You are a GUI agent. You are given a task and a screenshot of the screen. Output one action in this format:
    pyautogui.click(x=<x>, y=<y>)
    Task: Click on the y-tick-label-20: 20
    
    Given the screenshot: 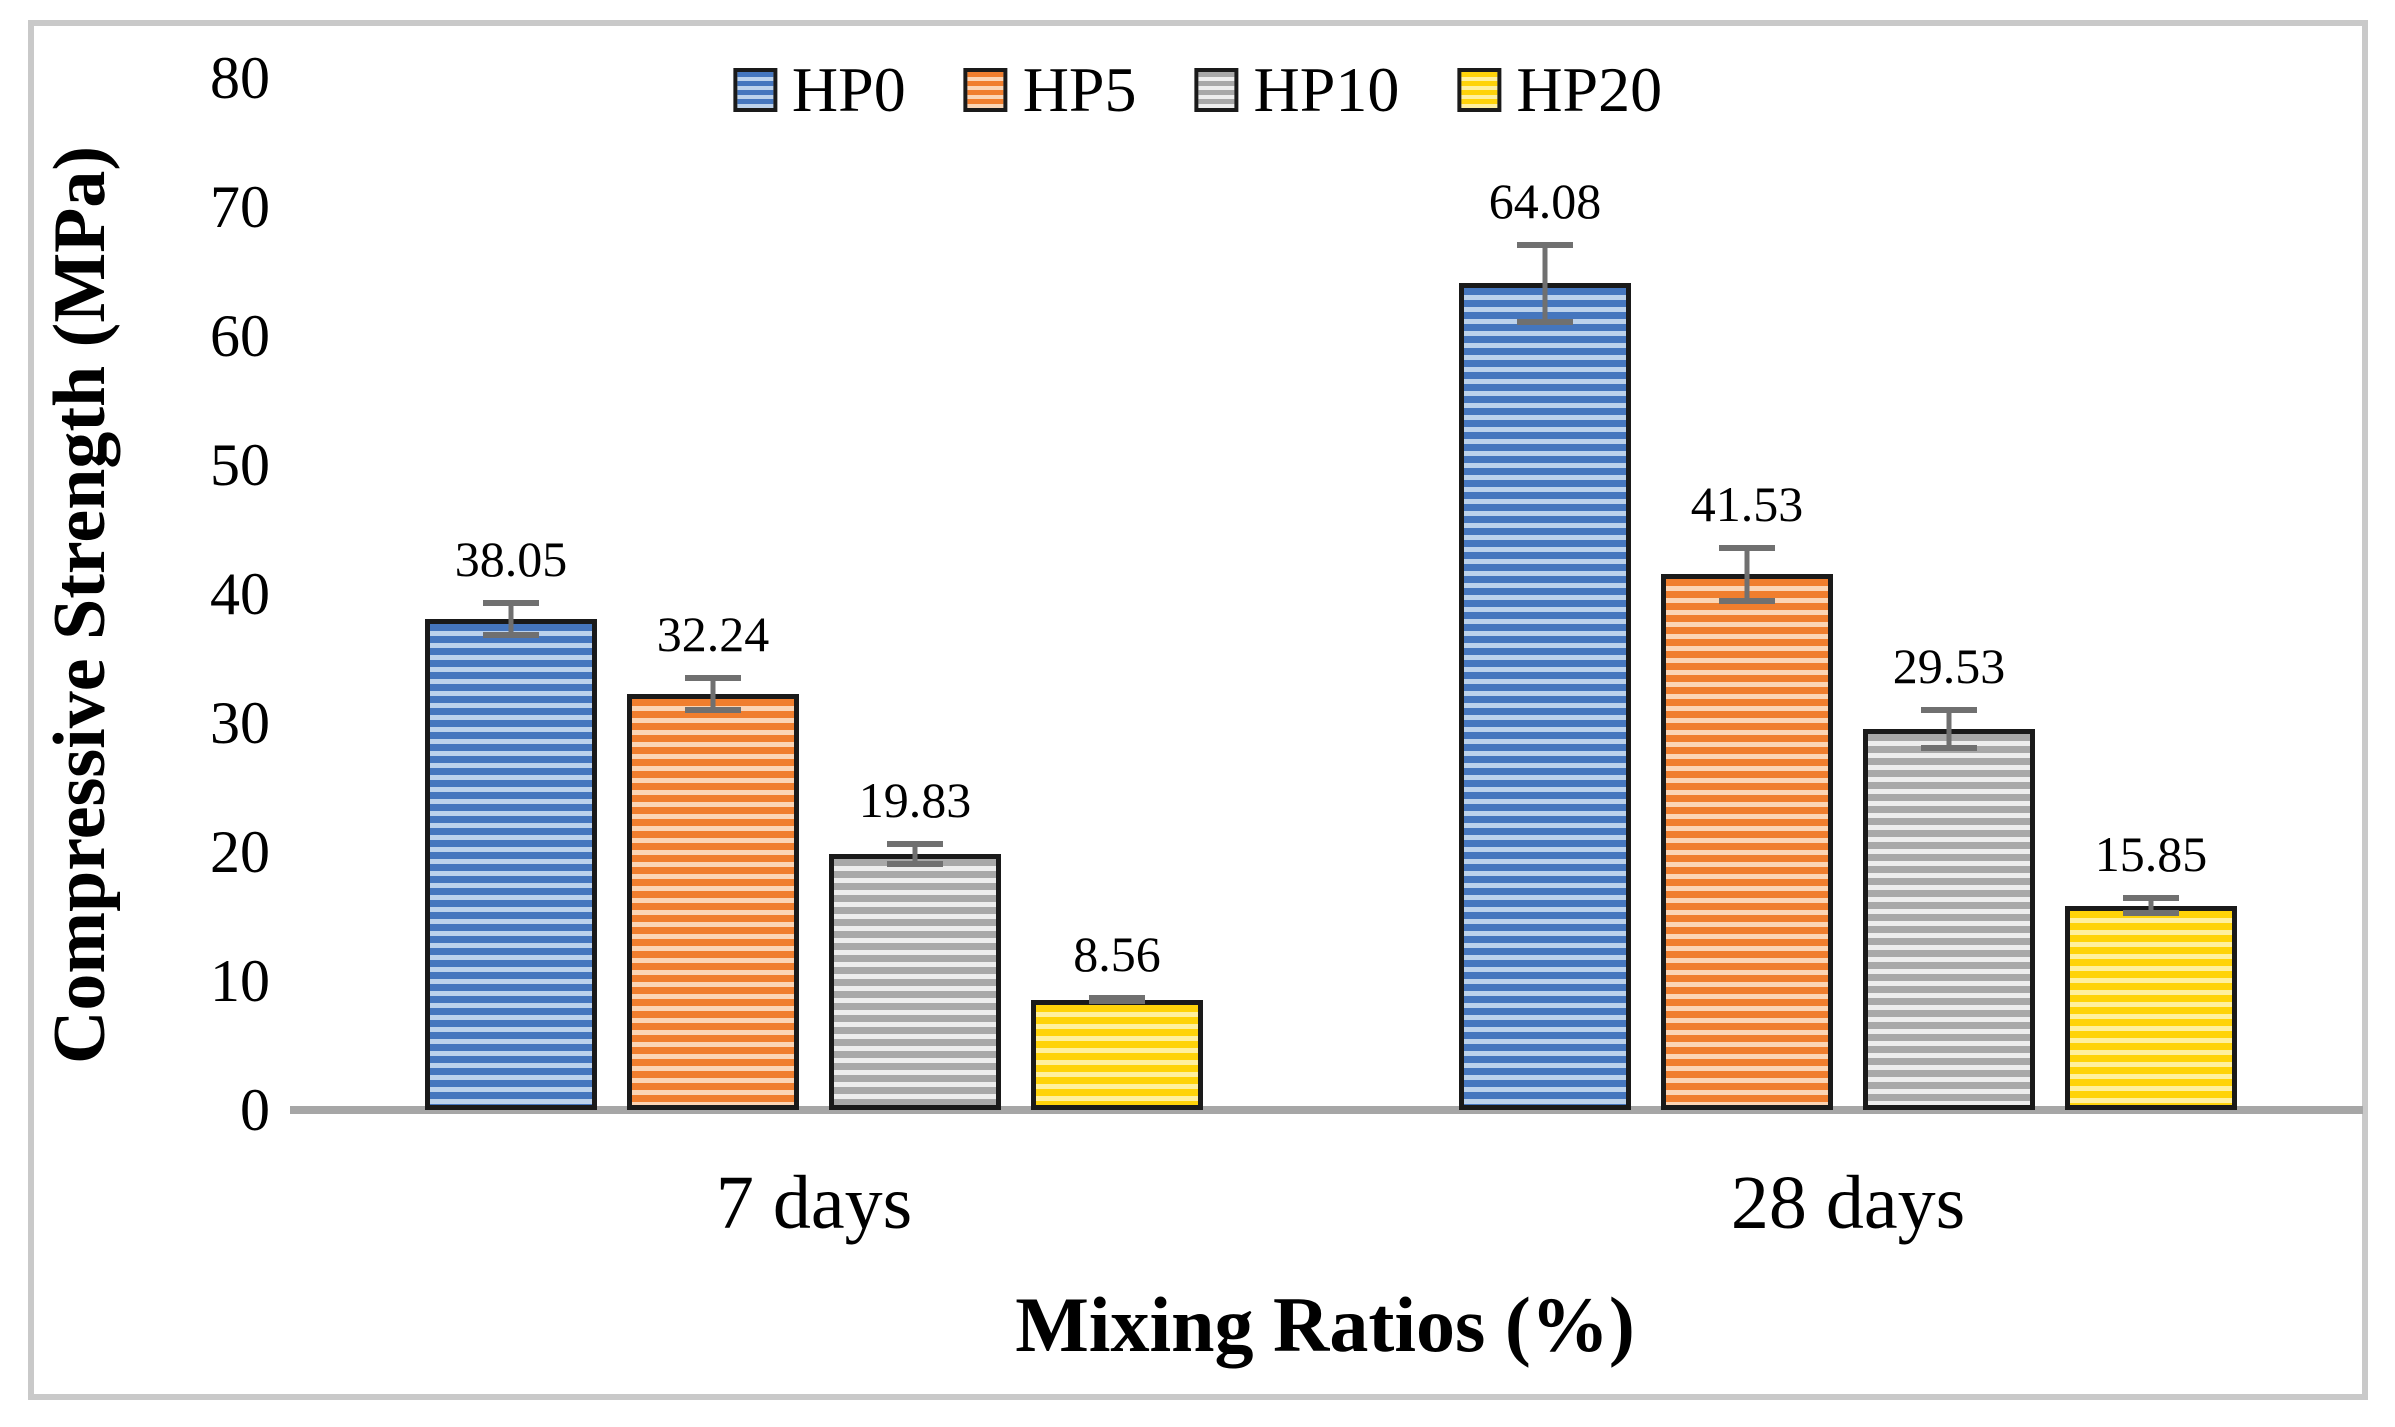 What is the action you would take?
    pyautogui.click(x=240, y=852)
    